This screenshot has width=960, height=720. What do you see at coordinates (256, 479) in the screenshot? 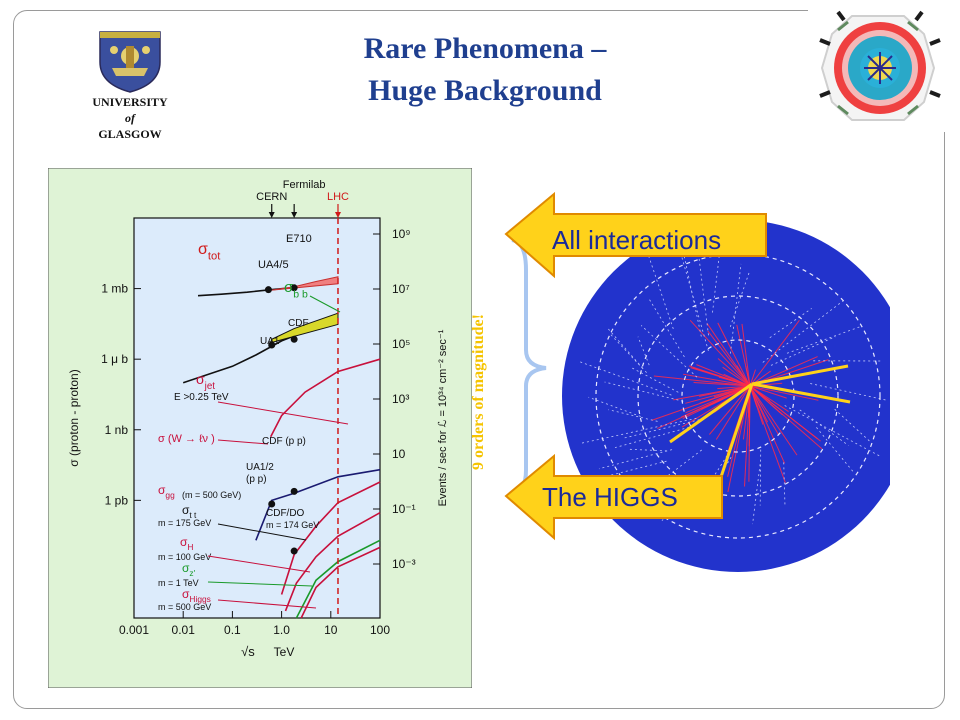
I see `label-ua12-pp: (p p)` at bounding box center [256, 479].